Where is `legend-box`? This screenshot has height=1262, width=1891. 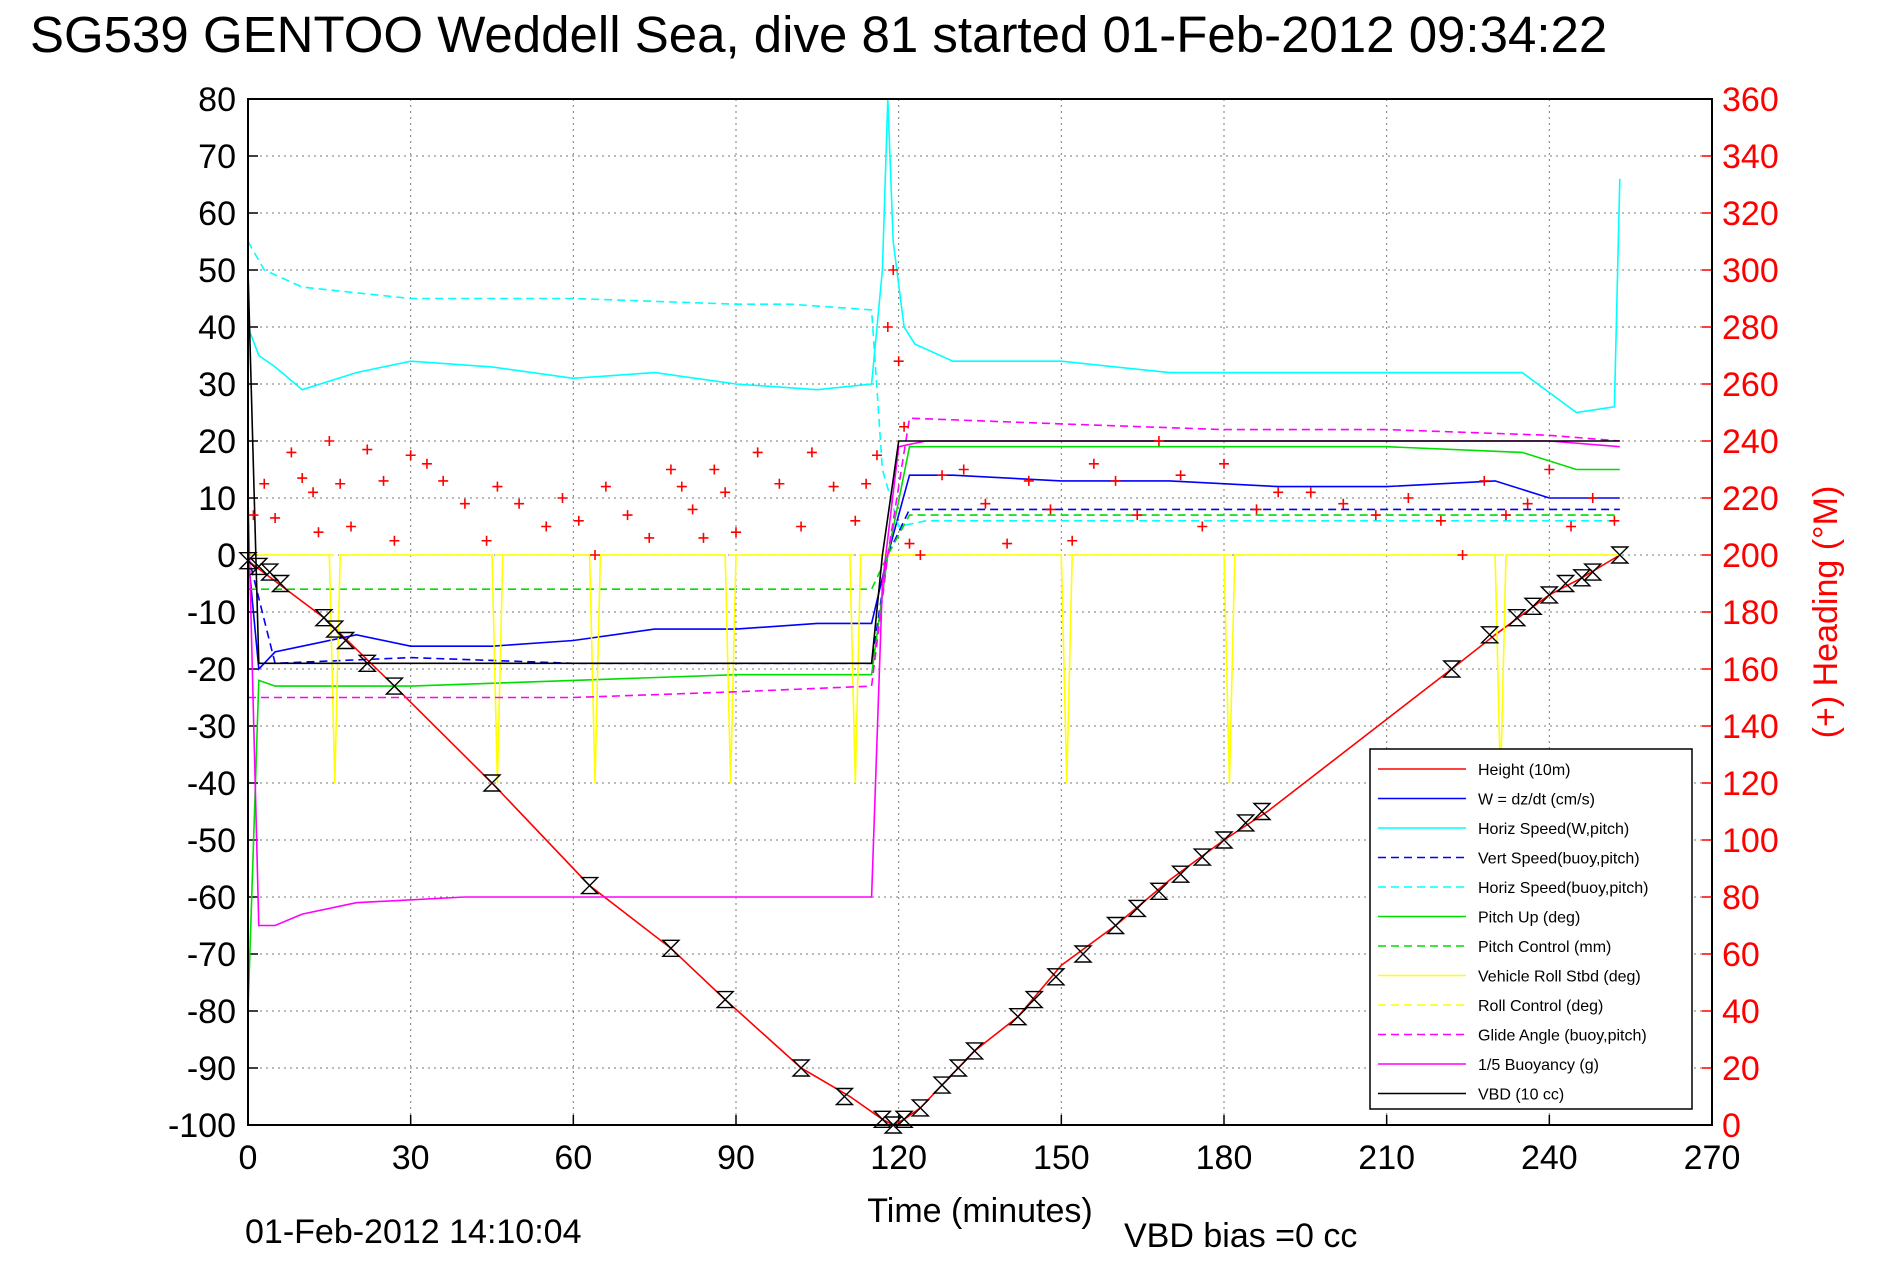 legend-box is located at coordinates (1531, 929).